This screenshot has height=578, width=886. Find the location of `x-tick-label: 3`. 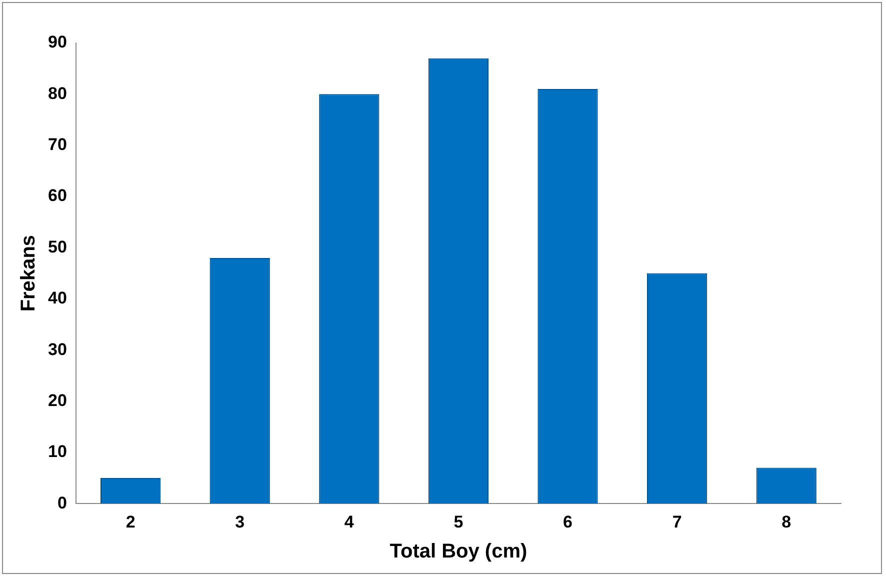

x-tick-label: 3 is located at coordinates (240, 522).